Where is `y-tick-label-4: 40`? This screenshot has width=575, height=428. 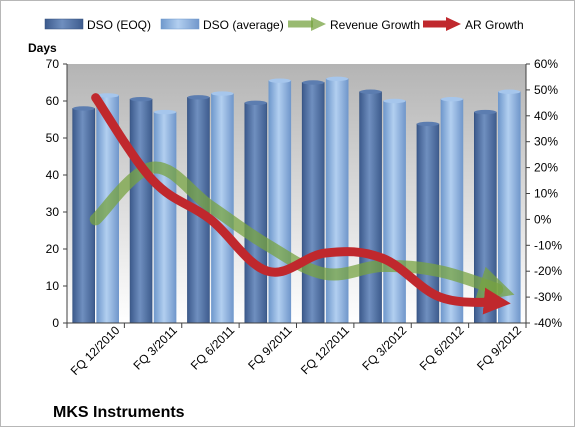 y-tick-label-4: 40 is located at coordinates (53, 175).